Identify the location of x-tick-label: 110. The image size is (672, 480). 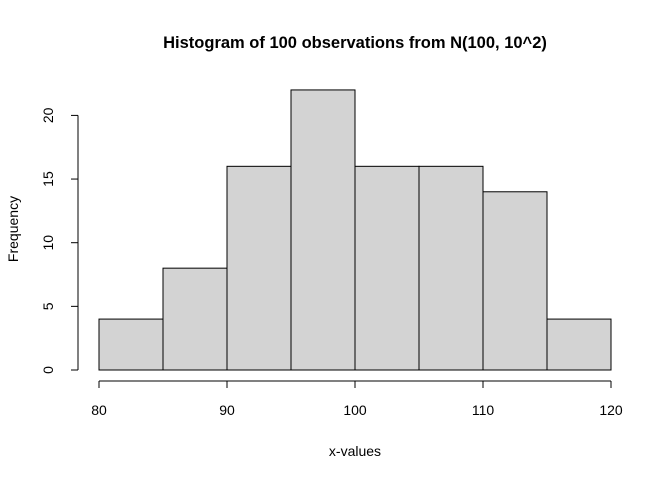
(483, 410).